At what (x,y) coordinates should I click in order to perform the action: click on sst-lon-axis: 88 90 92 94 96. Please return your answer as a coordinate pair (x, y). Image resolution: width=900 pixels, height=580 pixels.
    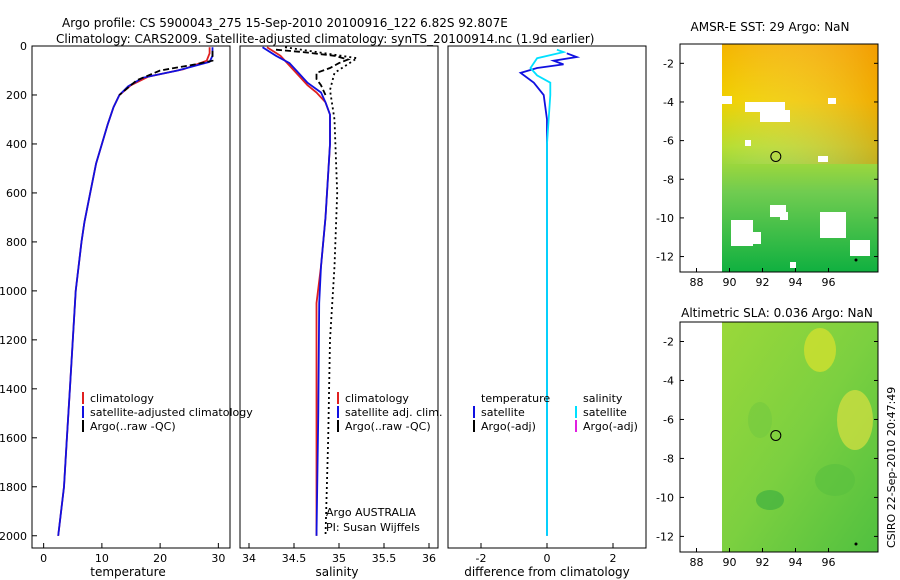
    Looking at the image, I should click on (763, 278).